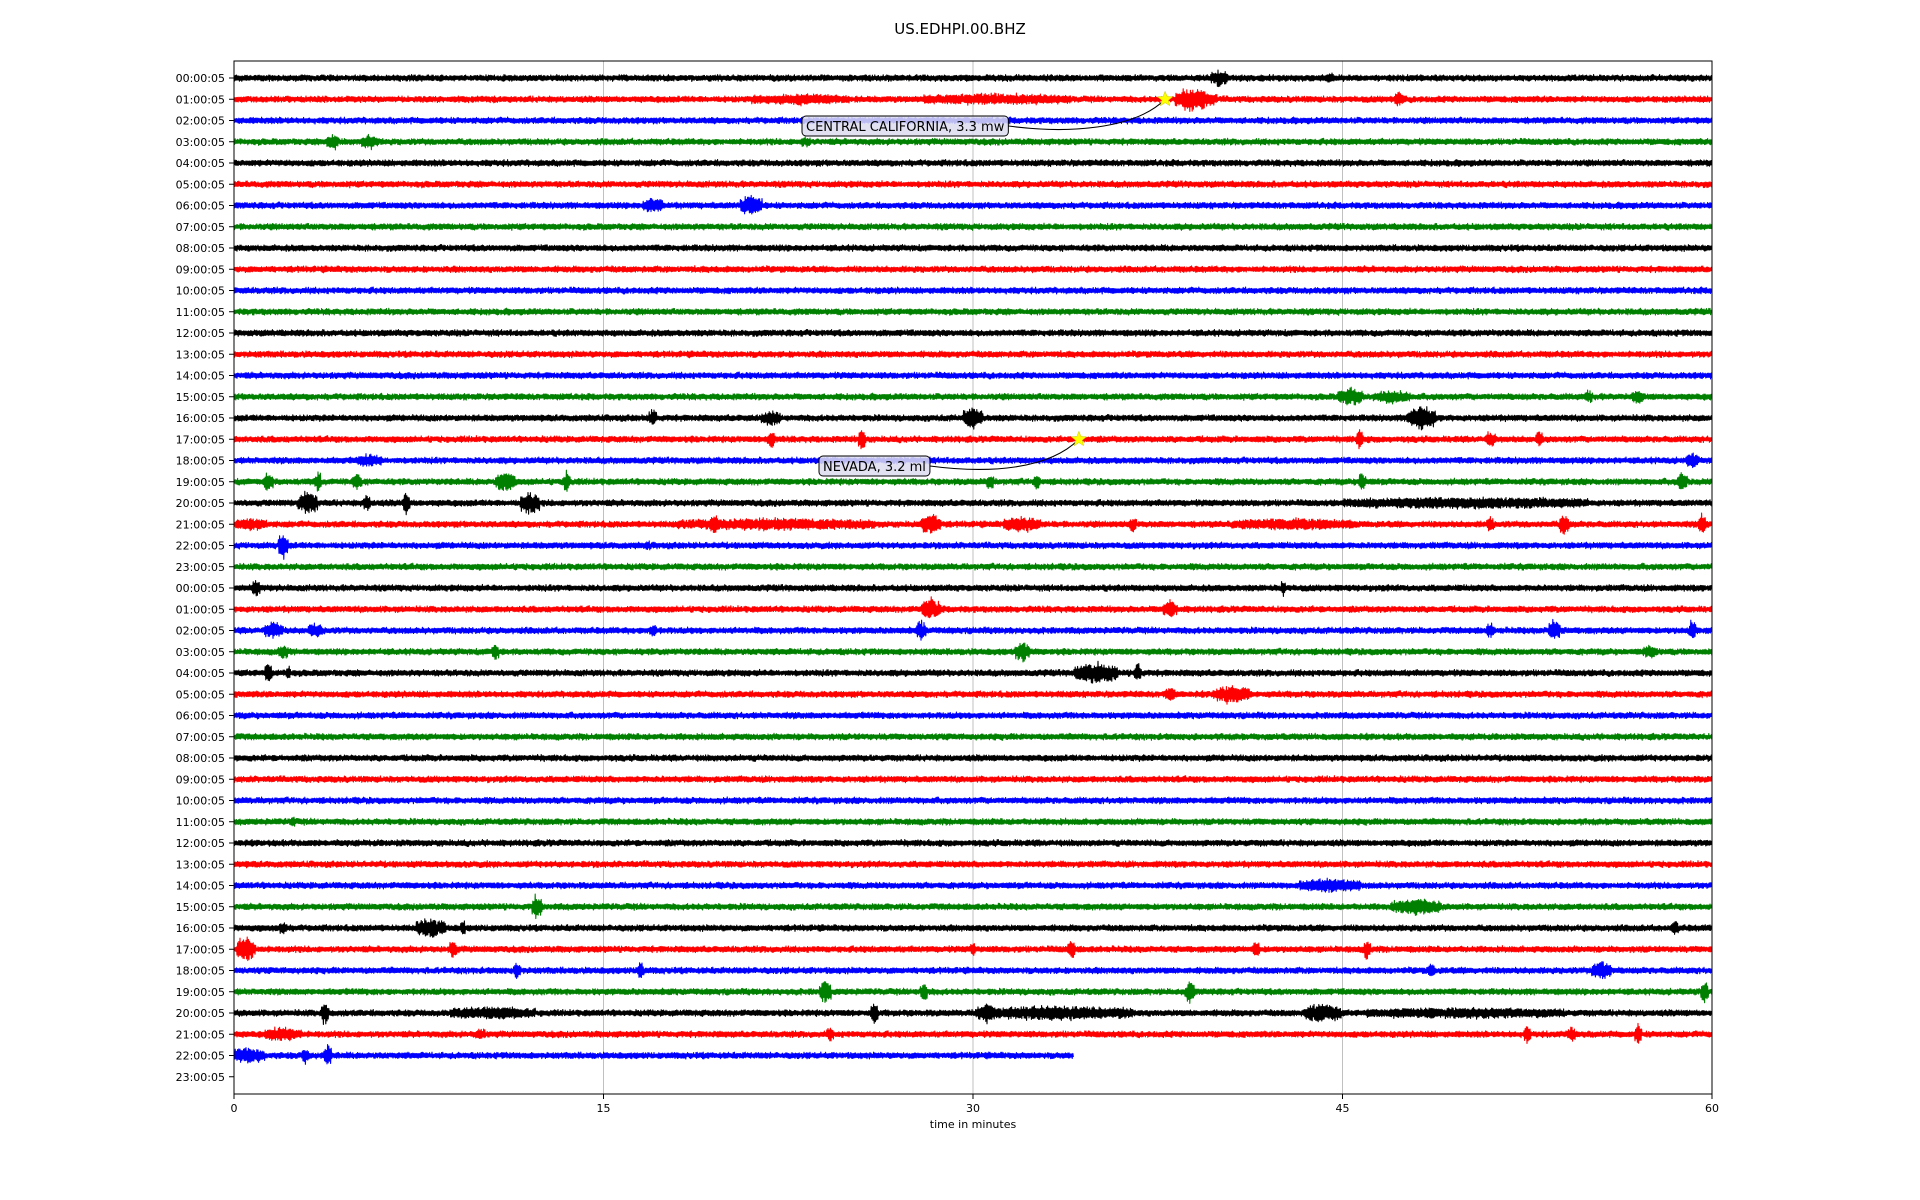 The width and height of the screenshot is (1920, 1200). Describe the element at coordinates (200, 716) in the screenshot. I see `y-tick-label: 06:00:05` at that location.